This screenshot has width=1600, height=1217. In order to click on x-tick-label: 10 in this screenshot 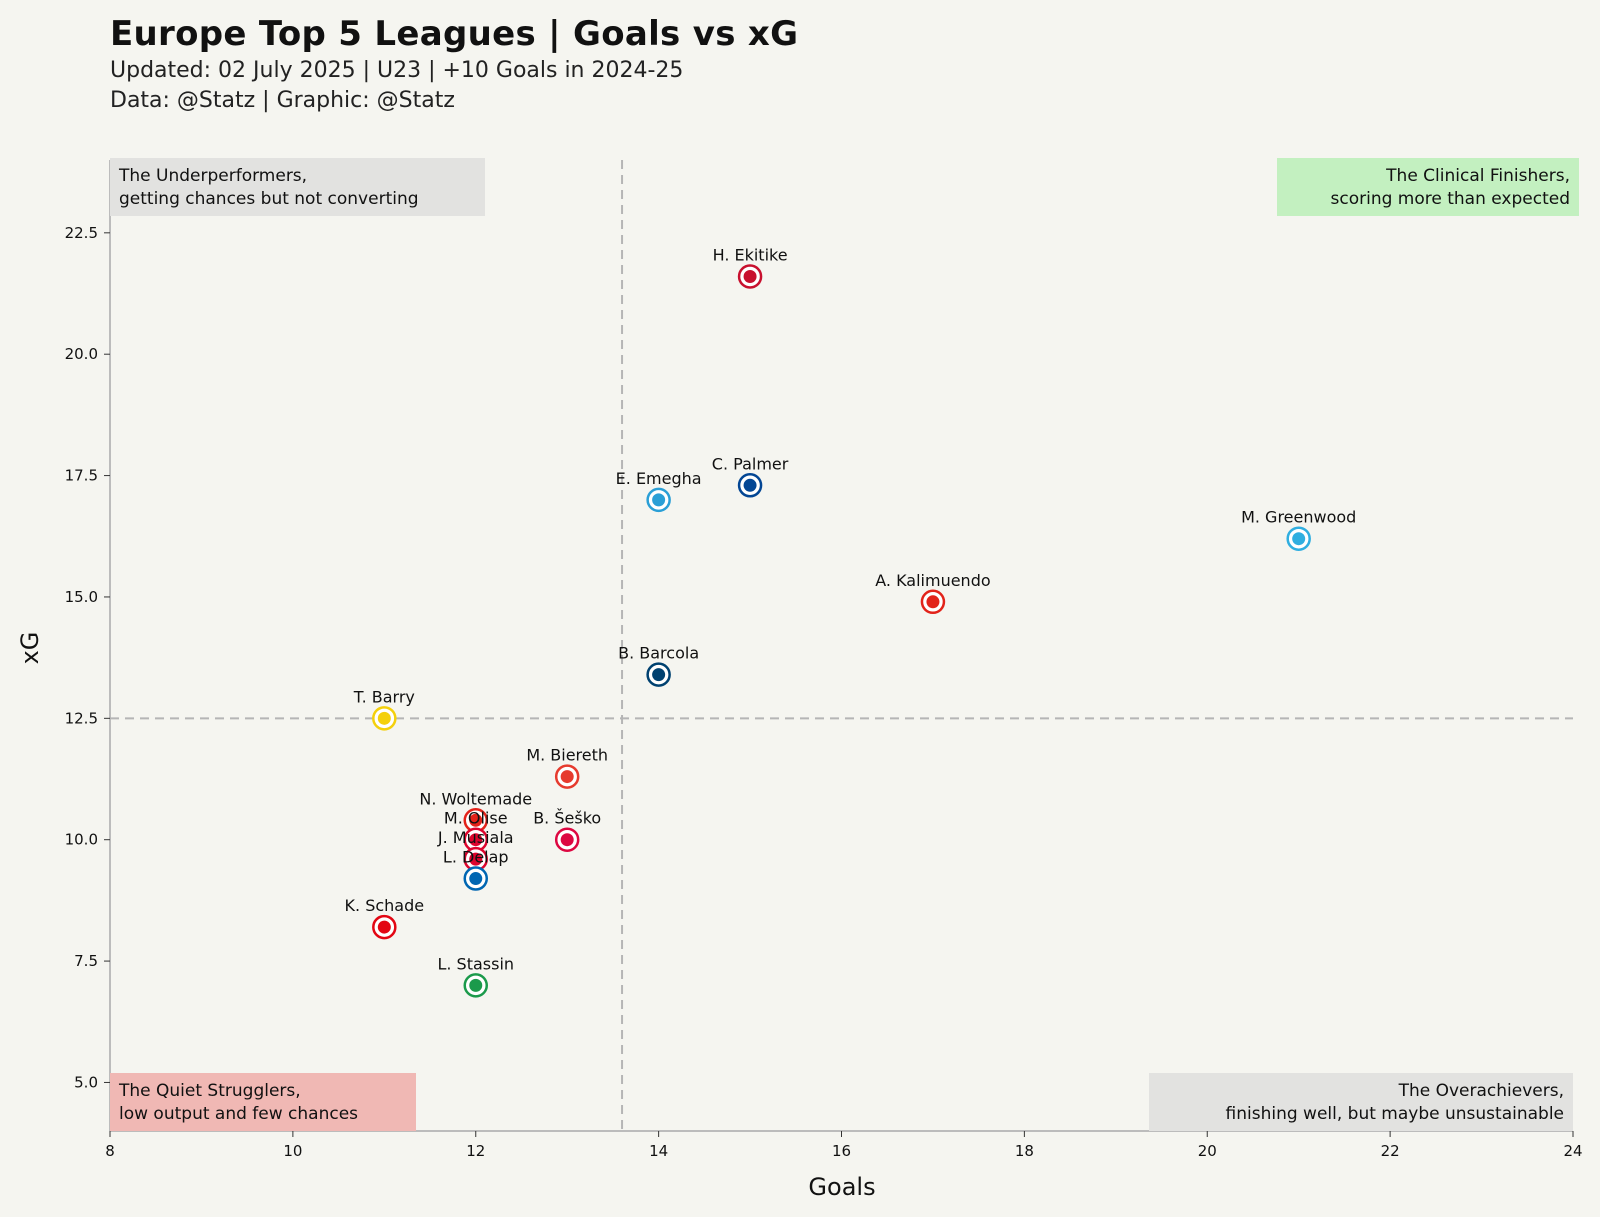, I will do `click(292, 1151)`.